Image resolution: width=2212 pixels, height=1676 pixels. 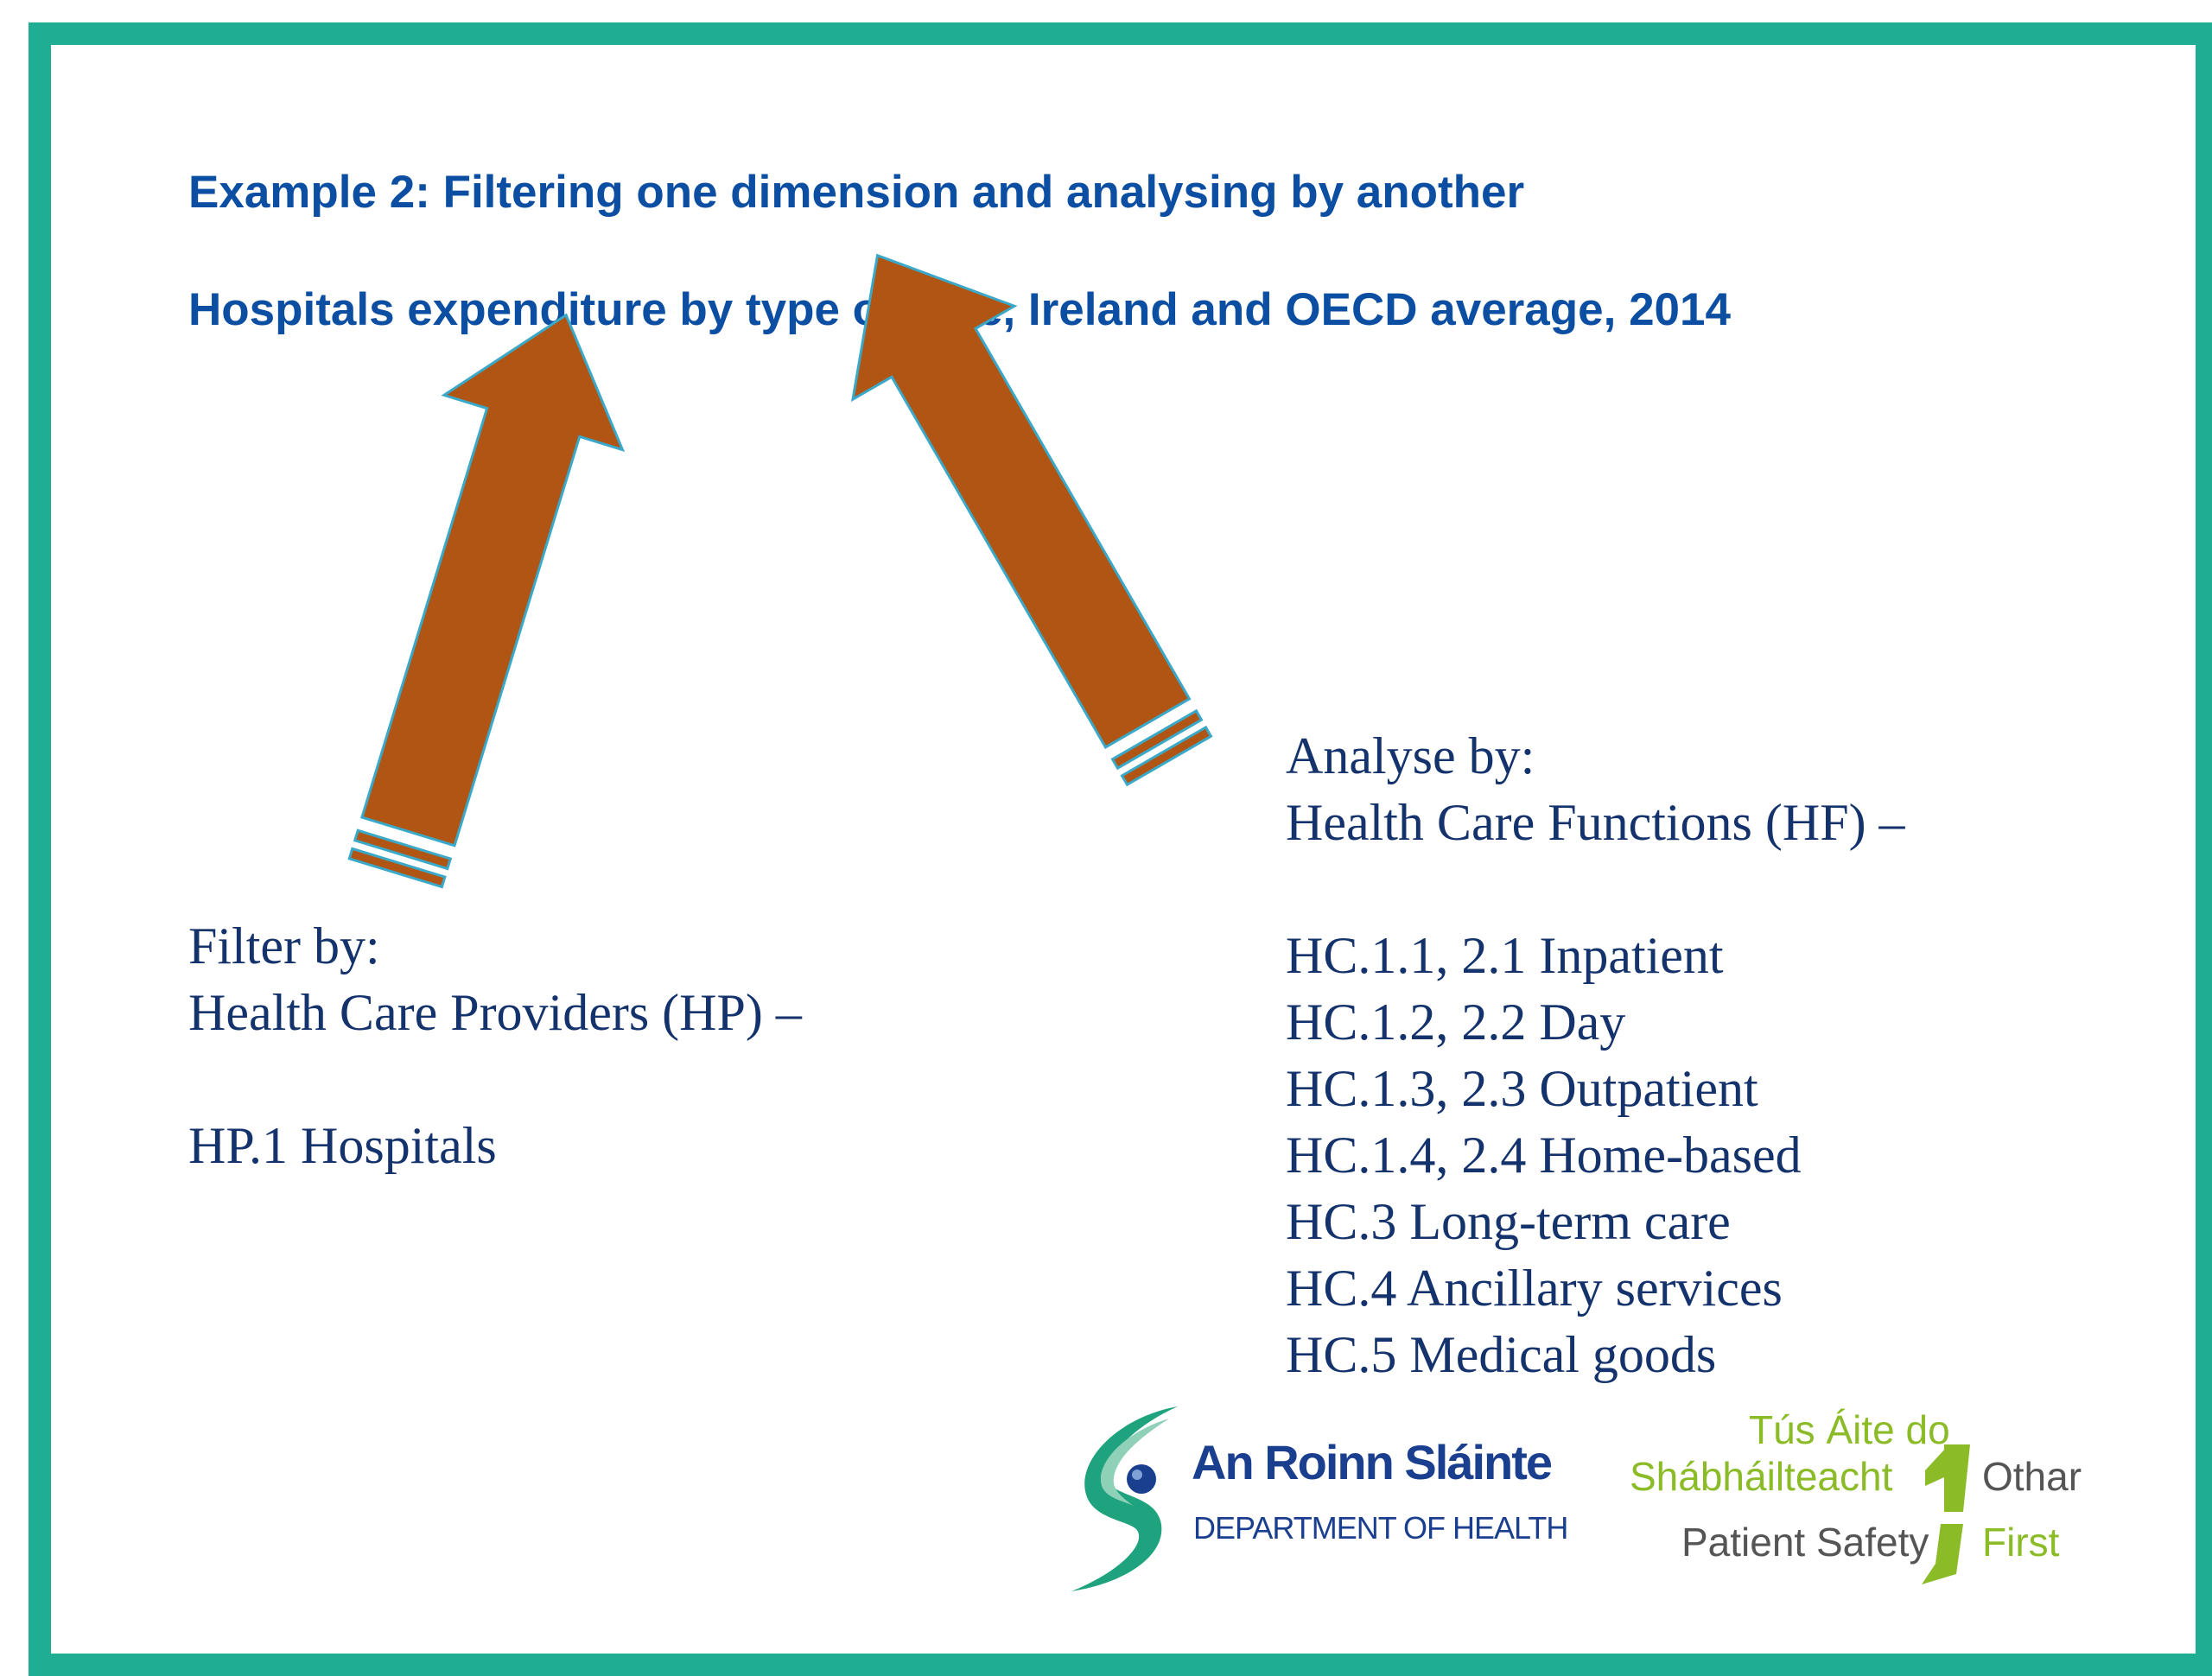 What do you see at coordinates (1522, 1088) in the screenshot?
I see `analyse-item: HC.1.3, 2.3 Outpatient` at bounding box center [1522, 1088].